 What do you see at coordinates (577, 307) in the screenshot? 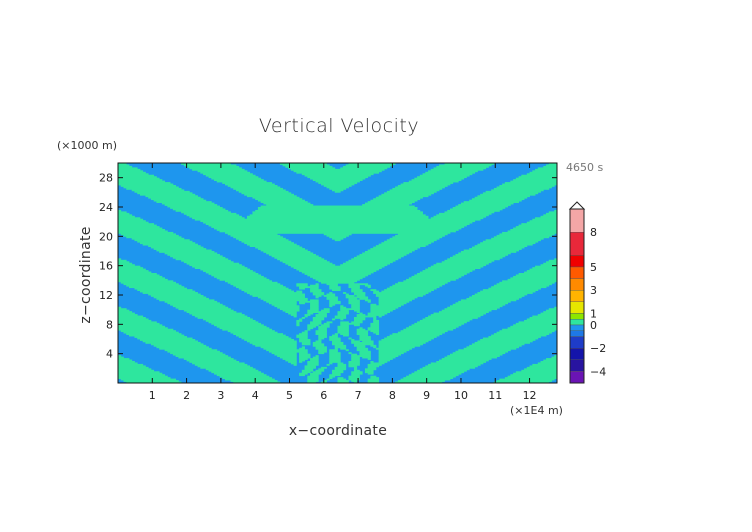
I see `colorbar-swatch` at bounding box center [577, 307].